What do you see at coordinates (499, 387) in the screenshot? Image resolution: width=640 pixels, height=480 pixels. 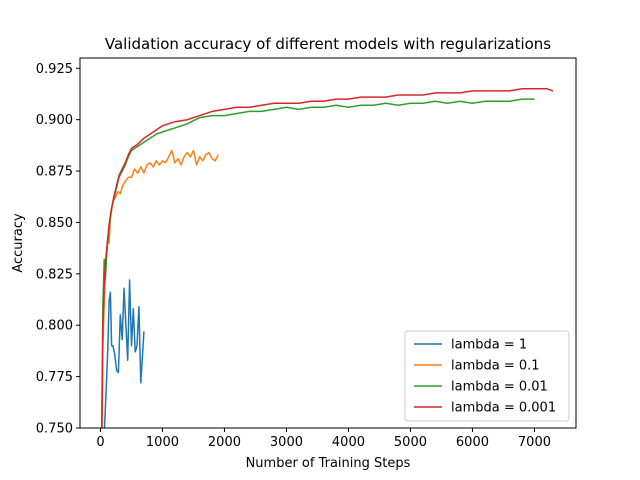 I see `legend-label: lambda = 0.01` at bounding box center [499, 387].